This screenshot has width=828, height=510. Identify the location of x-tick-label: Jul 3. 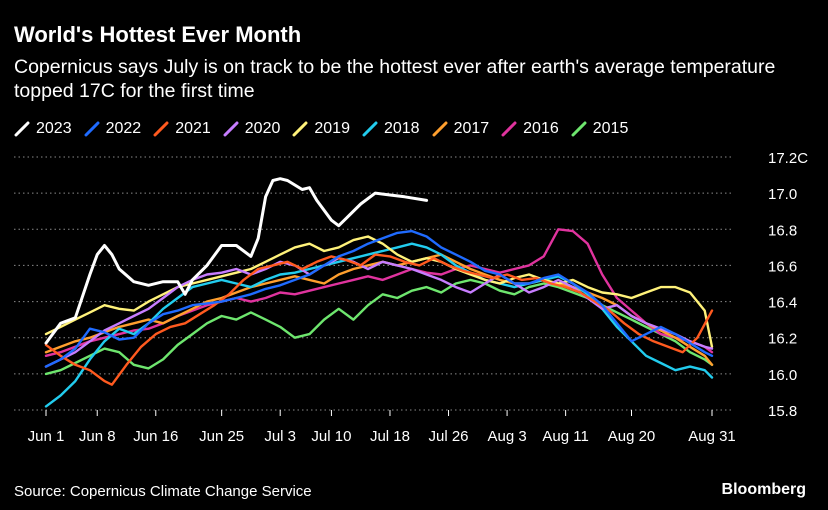
(280, 436).